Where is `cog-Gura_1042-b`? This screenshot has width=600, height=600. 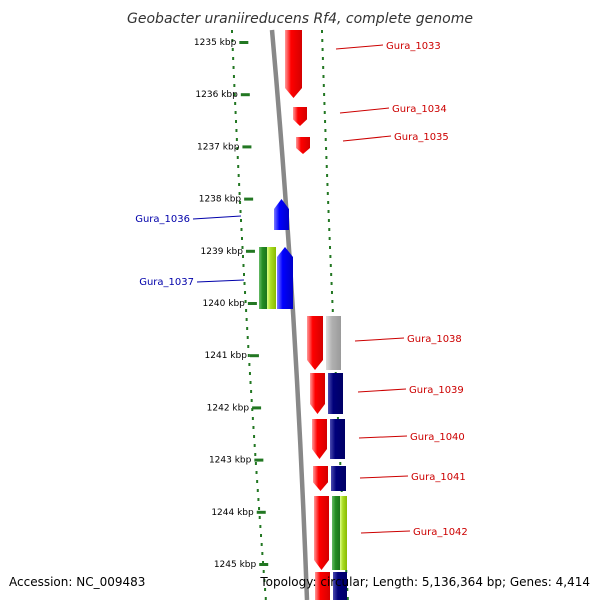
cog-Gura_1042-b is located at coordinates (343, 533).